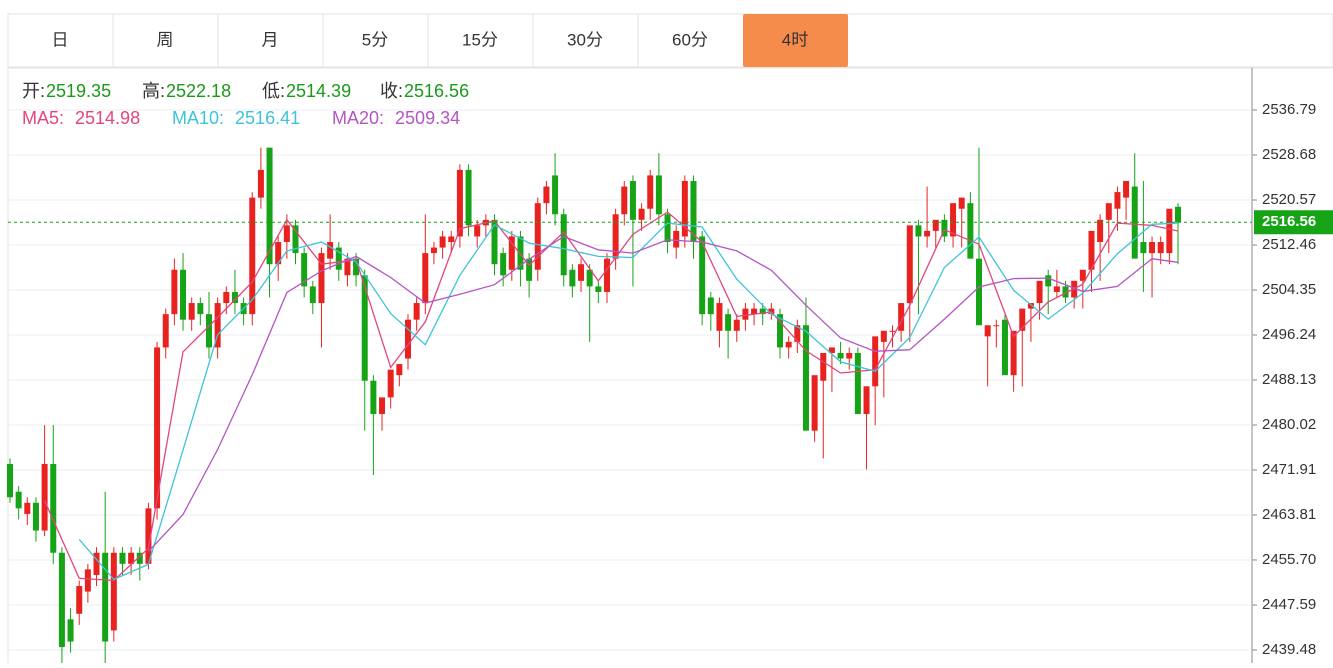 The width and height of the screenshot is (1333, 668). What do you see at coordinates (1289, 559) in the screenshot?
I see `y-tick-label: 2455.70` at bounding box center [1289, 559].